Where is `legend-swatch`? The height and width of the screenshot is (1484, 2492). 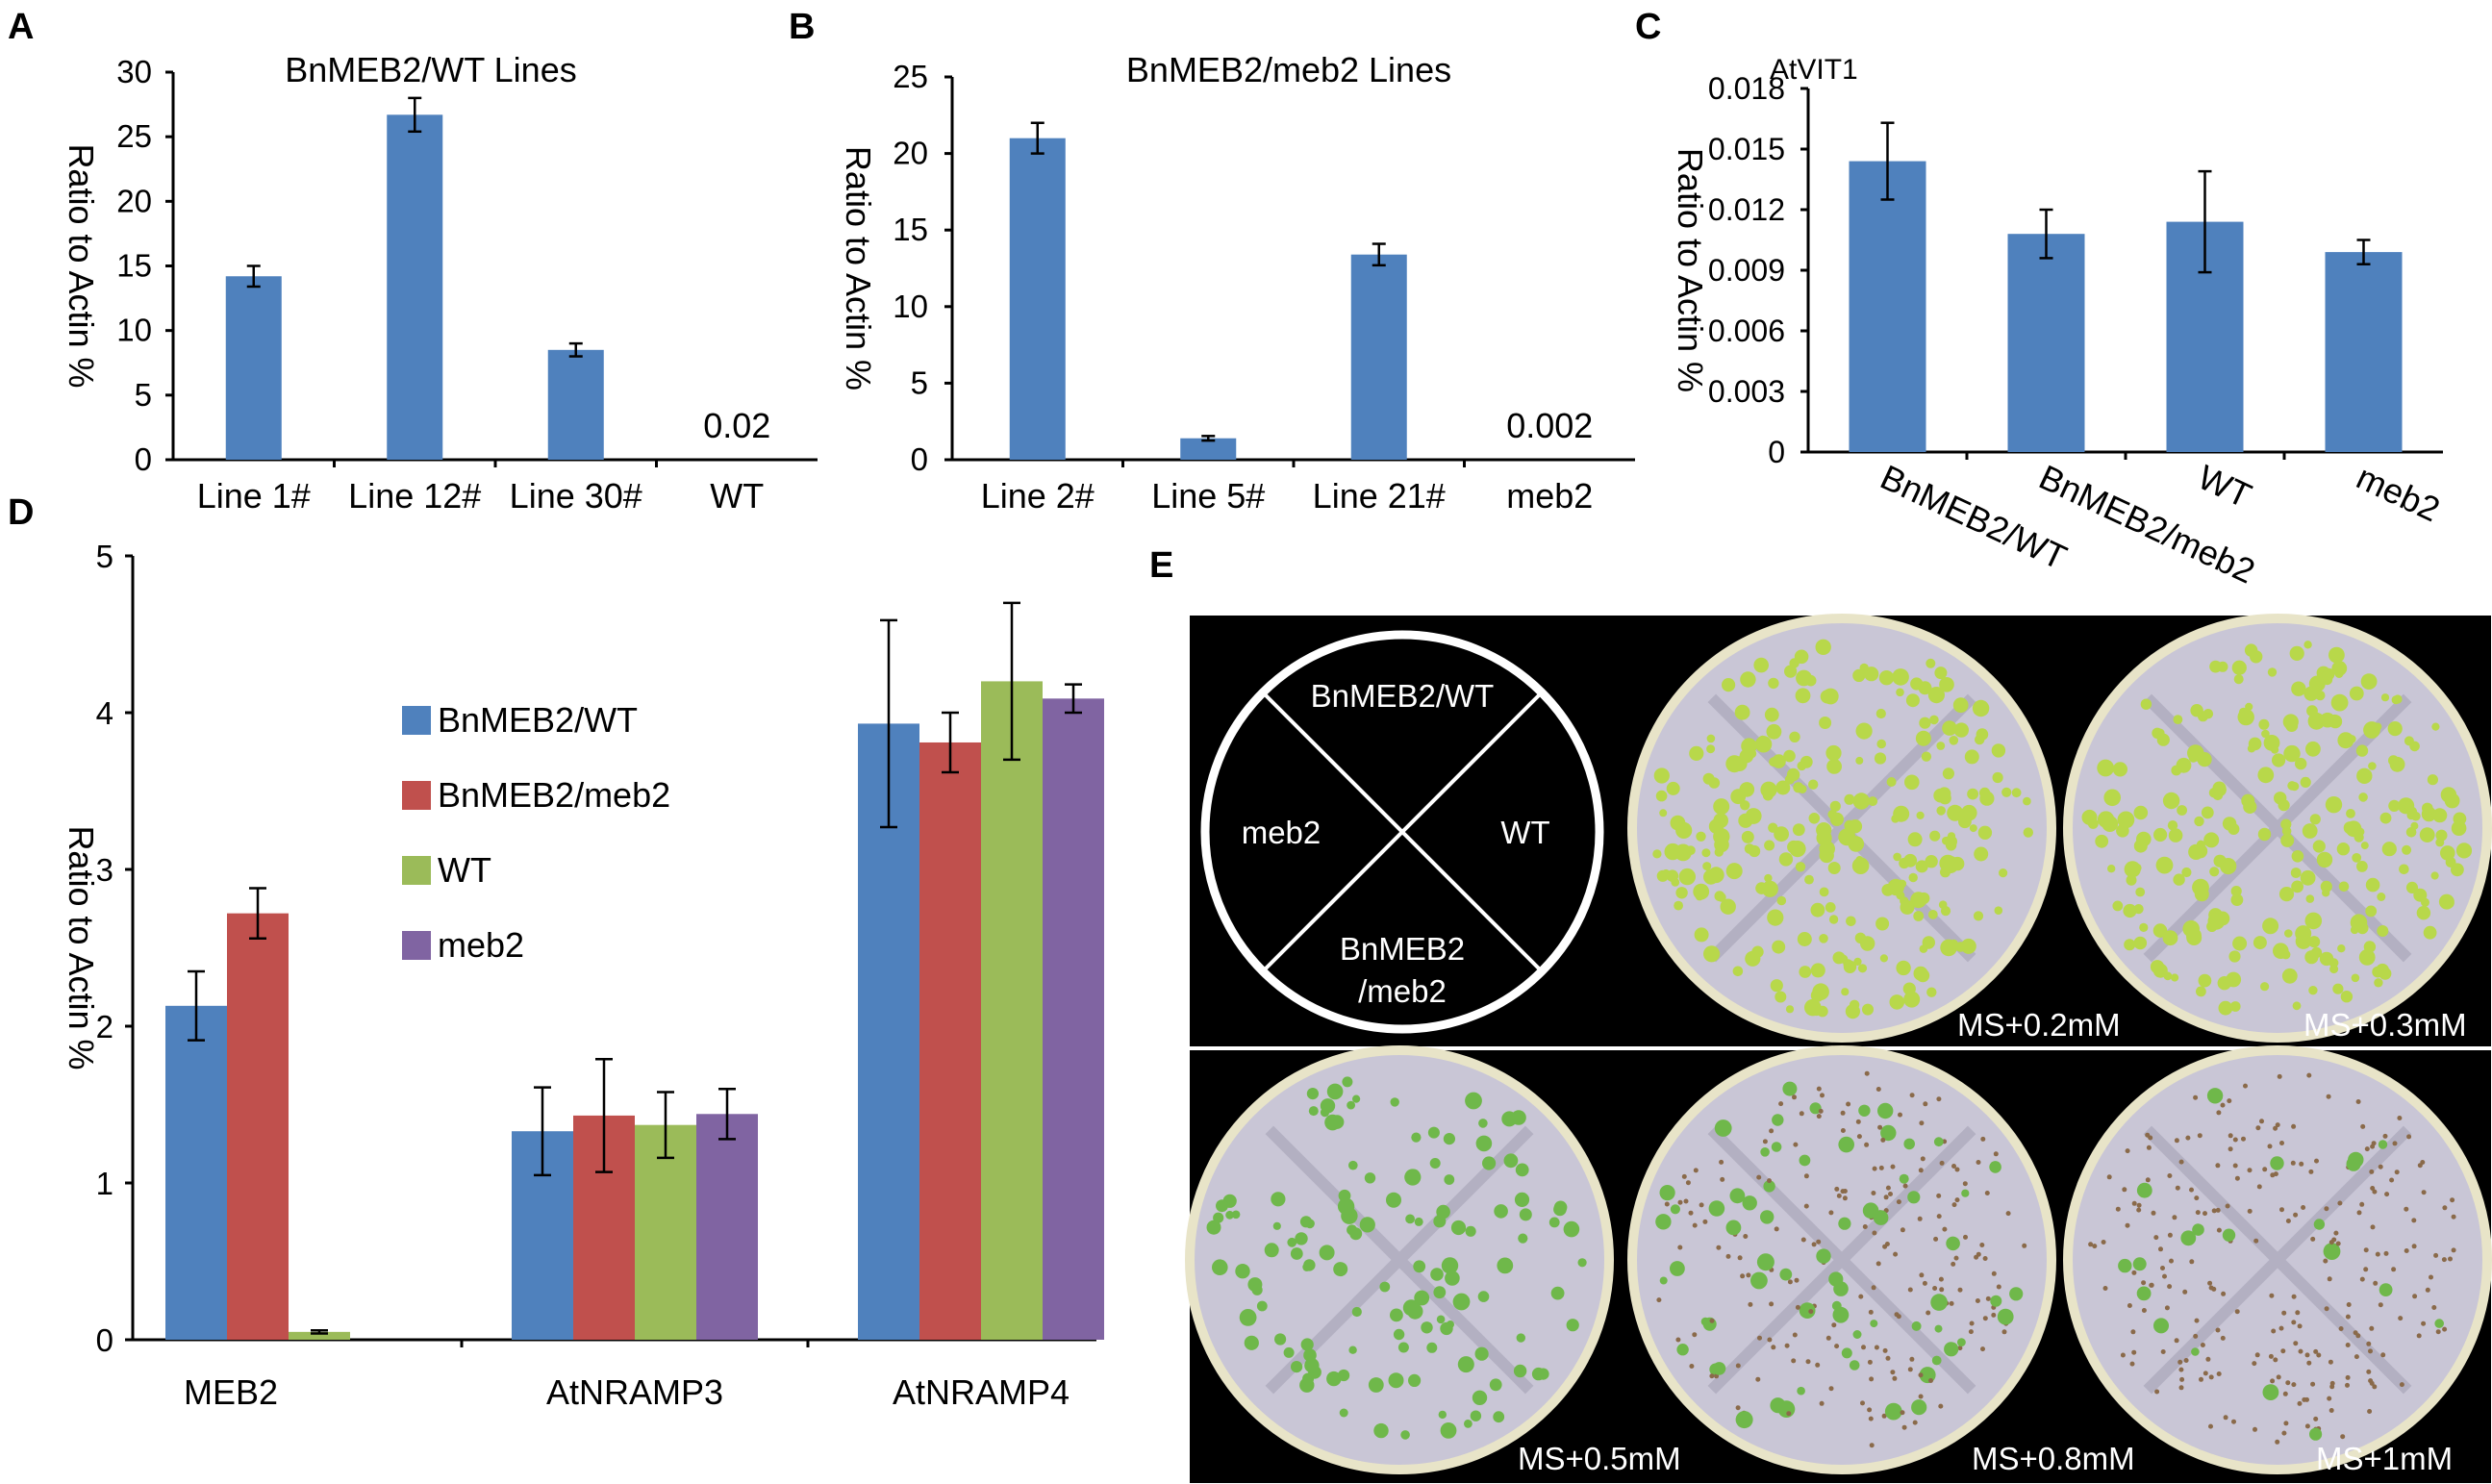 legend-swatch is located at coordinates (416, 946).